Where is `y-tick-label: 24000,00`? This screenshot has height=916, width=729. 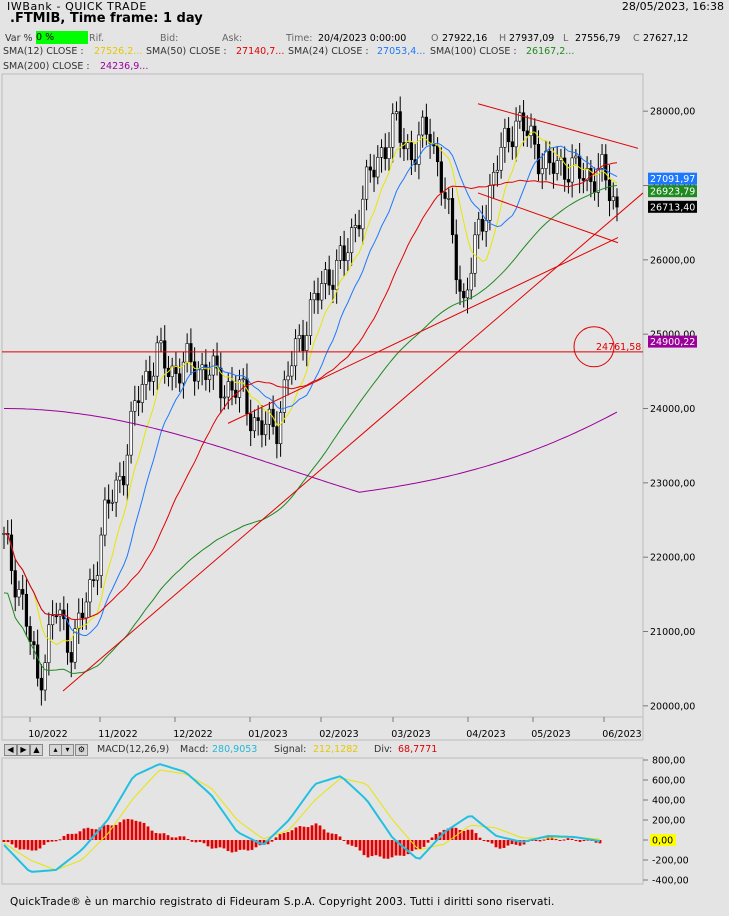 y-tick-label: 24000,00 is located at coordinates (672, 409).